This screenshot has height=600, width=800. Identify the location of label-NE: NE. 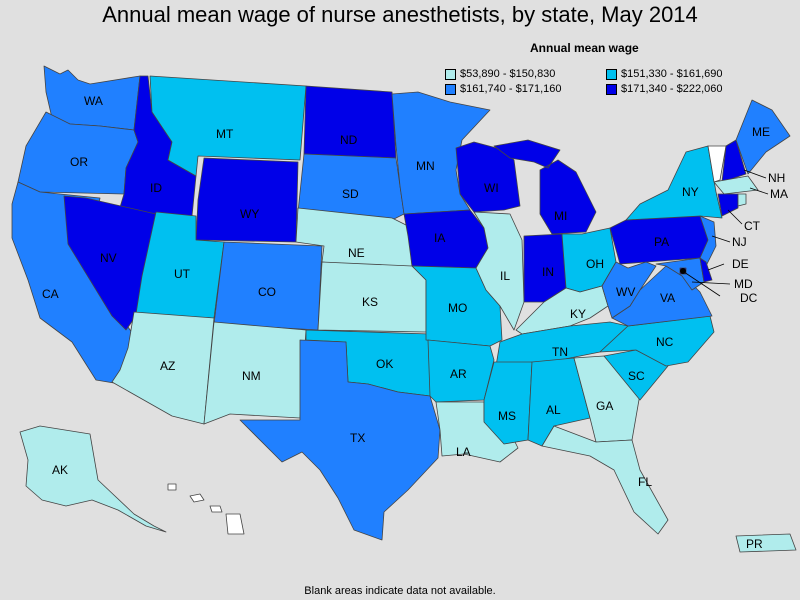
(356, 253).